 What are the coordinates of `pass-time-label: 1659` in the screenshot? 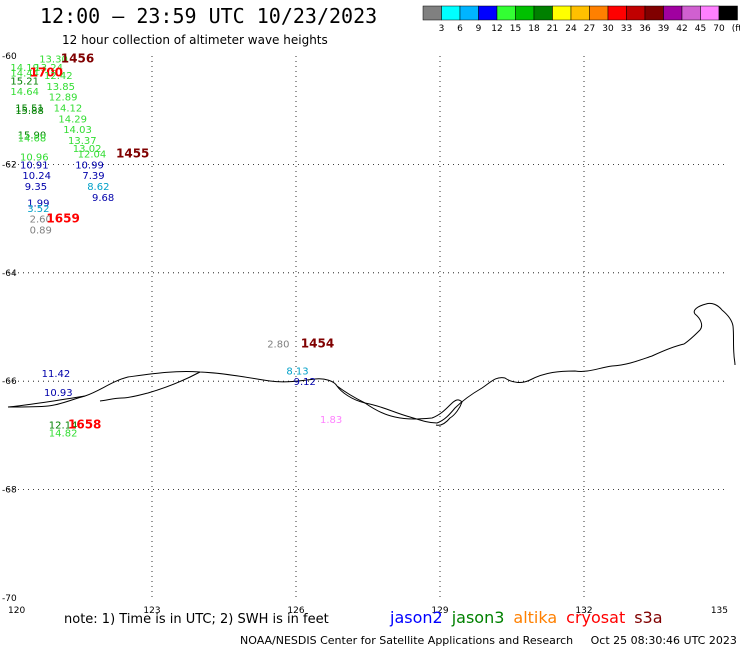 It's located at (62, 219).